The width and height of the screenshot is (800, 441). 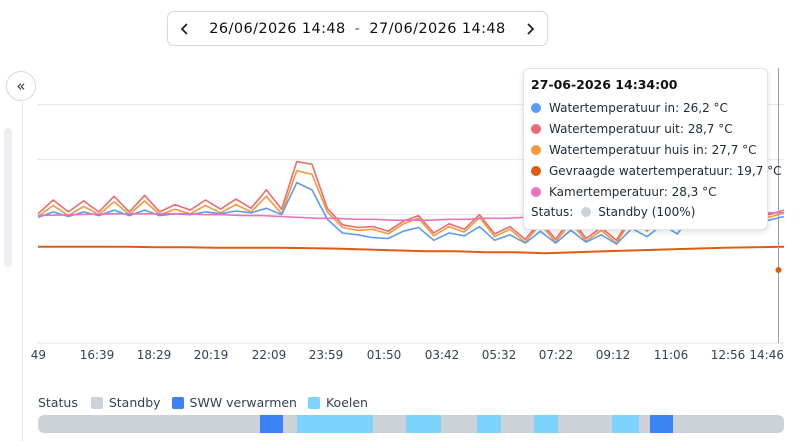 I want to click on status-timeline, so click(x=411, y=424).